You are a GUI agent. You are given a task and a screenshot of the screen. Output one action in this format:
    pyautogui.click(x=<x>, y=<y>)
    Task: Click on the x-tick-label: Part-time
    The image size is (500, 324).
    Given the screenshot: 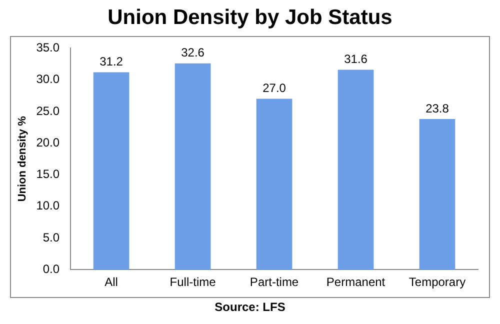 What is the action you would take?
    pyautogui.click(x=274, y=282)
    